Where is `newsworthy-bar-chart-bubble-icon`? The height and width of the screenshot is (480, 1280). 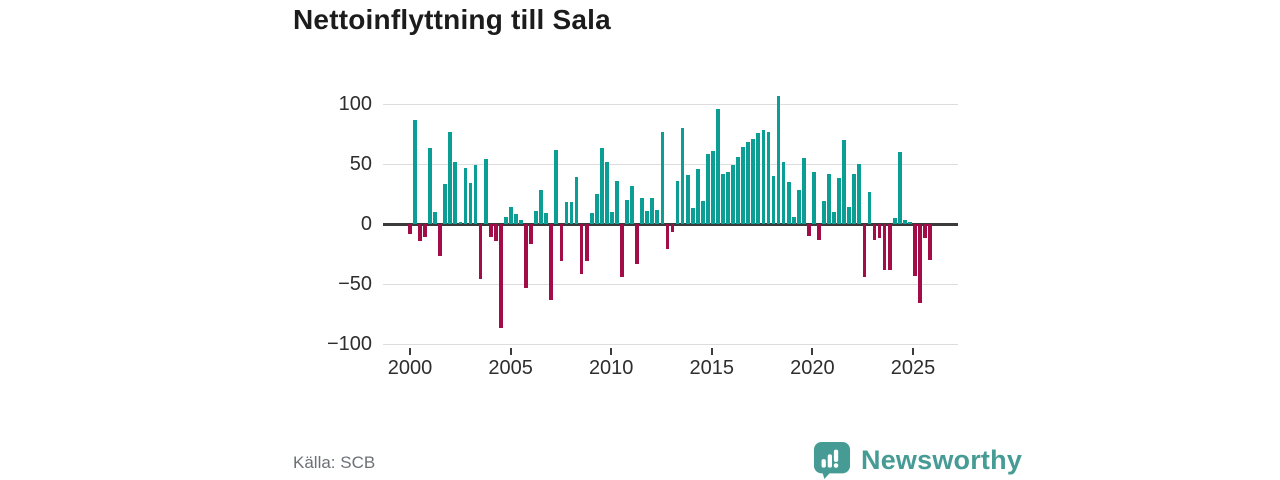
newsworthy-bar-chart-bubble-icon is located at coordinates (832, 460).